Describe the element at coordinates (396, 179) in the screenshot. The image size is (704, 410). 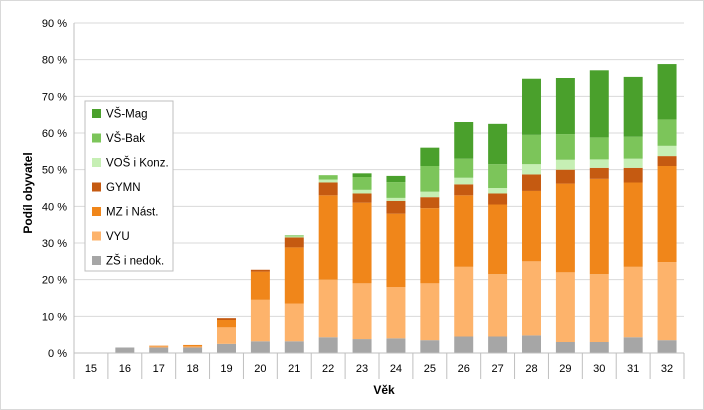
I see `bar-24-s6` at that location.